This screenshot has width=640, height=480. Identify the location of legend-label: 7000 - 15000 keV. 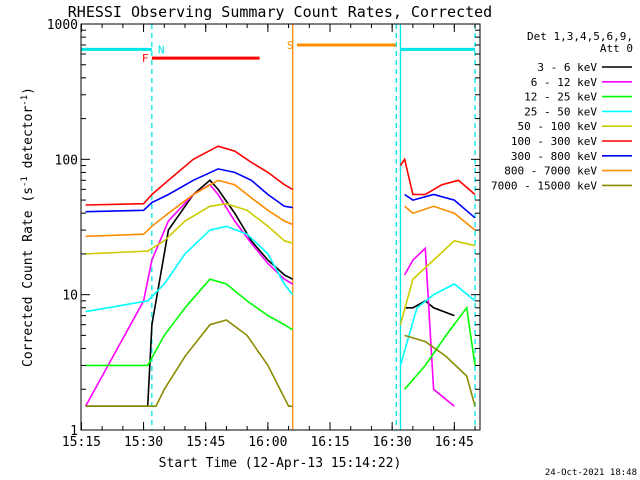
(544, 185).